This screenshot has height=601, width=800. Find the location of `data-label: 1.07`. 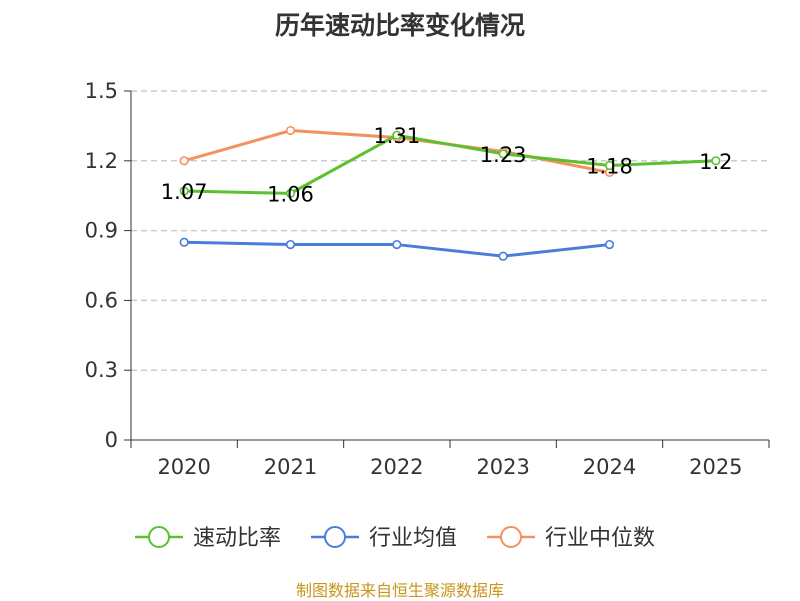

data-label: 1.07 is located at coordinates (184, 192).